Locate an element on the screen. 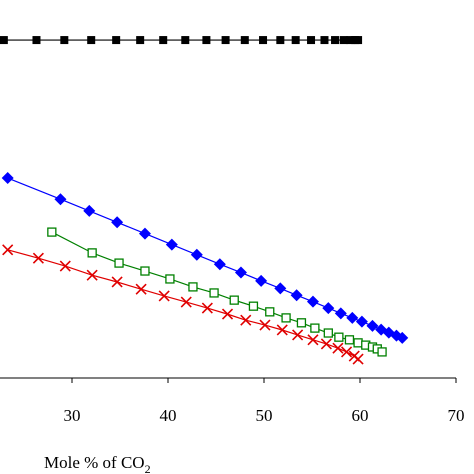 This screenshot has height=474, width=474. x-tick-label: 40 is located at coordinates (168, 415).